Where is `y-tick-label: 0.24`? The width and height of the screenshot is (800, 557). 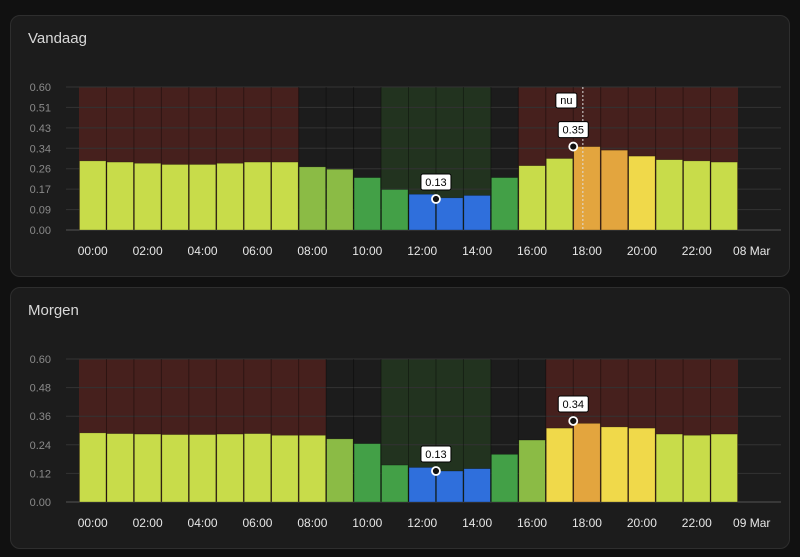 y-tick-label: 0.24 is located at coordinates (40, 446).